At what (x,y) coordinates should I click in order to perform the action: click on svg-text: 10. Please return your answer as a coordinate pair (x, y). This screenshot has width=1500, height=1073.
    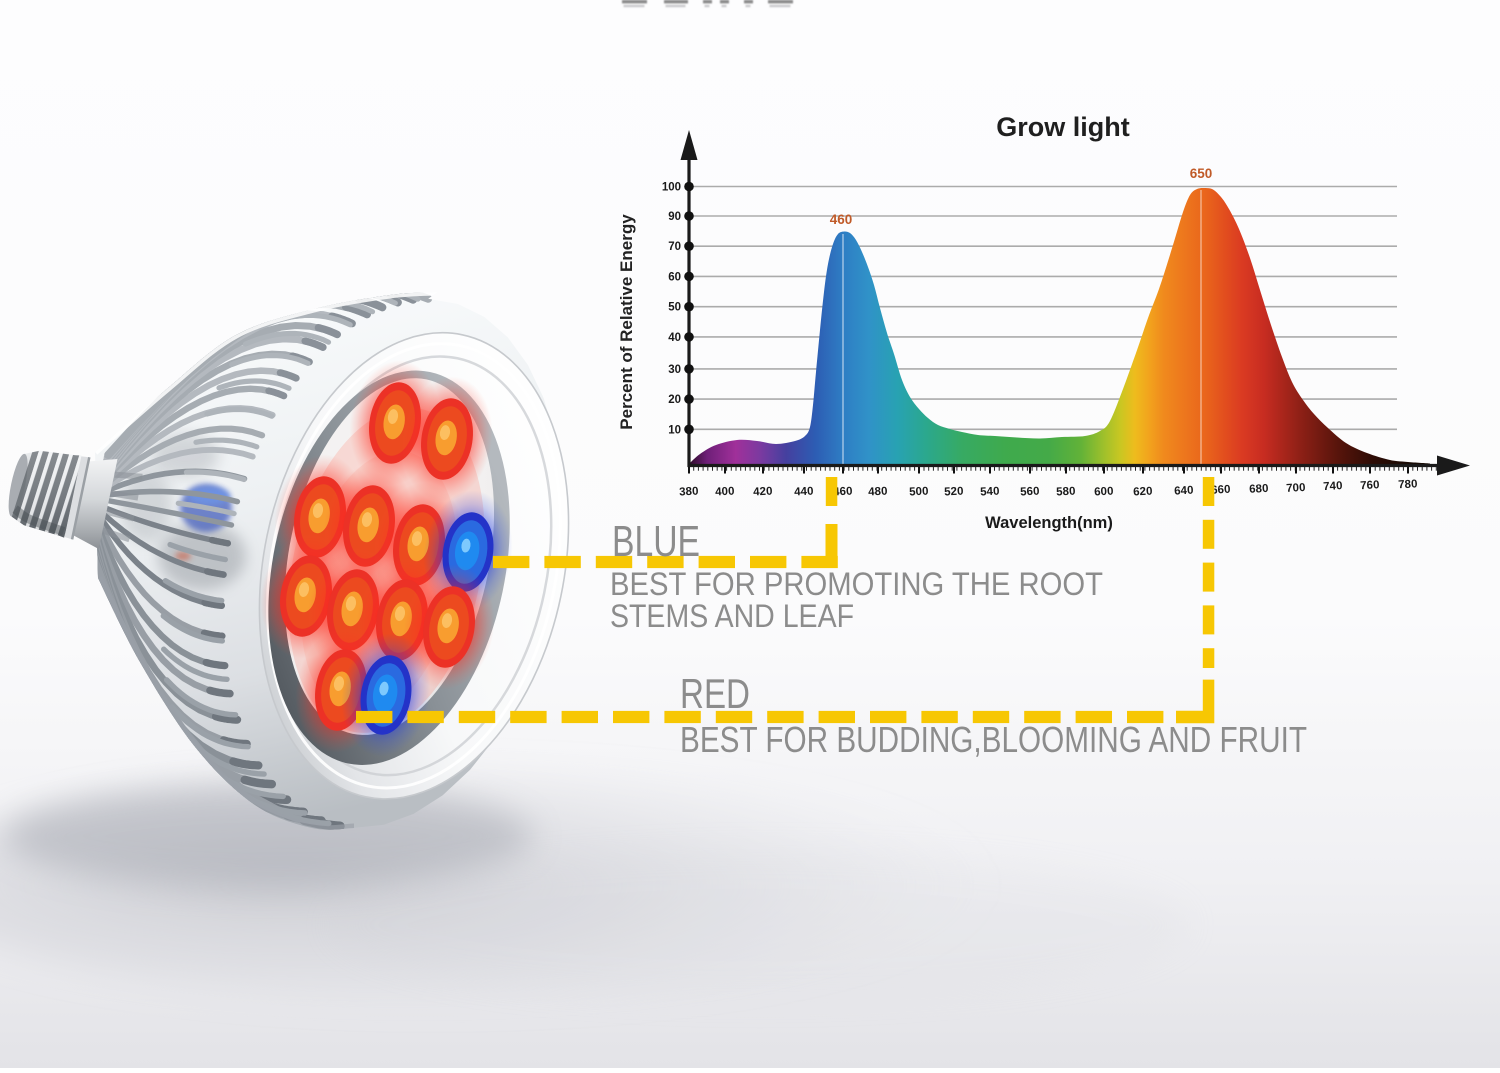
    Looking at the image, I should click on (674, 430).